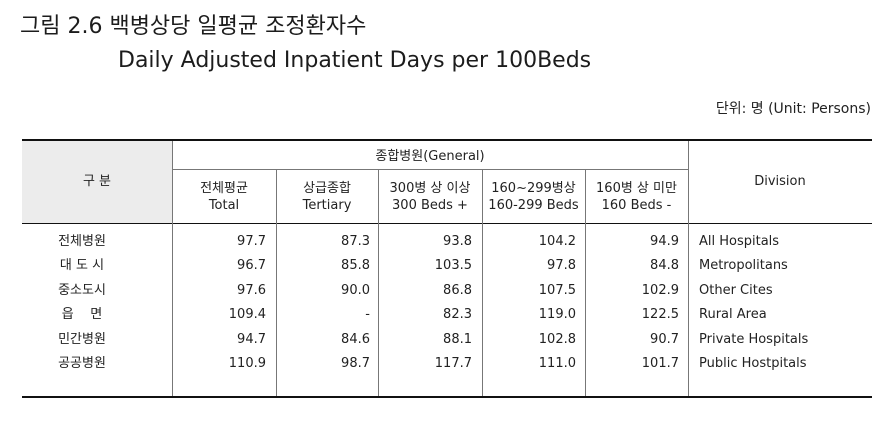 The height and width of the screenshot is (421, 889). What do you see at coordinates (664, 241) in the screenshot?
I see `value-160-beds-minus: 94.9` at bounding box center [664, 241].